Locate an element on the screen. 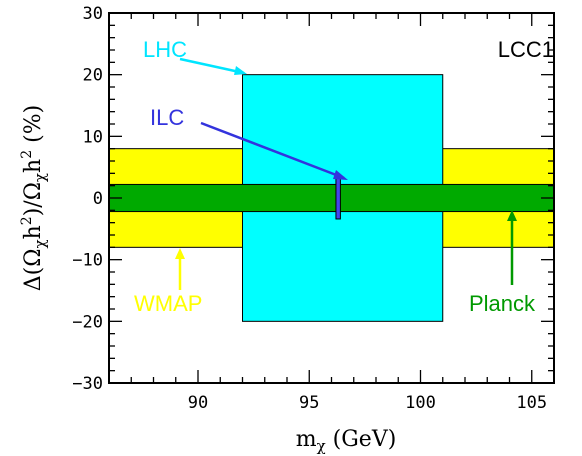 The height and width of the screenshot is (456, 582). annotation-wmap-arrowhead is located at coordinates (180, 253).